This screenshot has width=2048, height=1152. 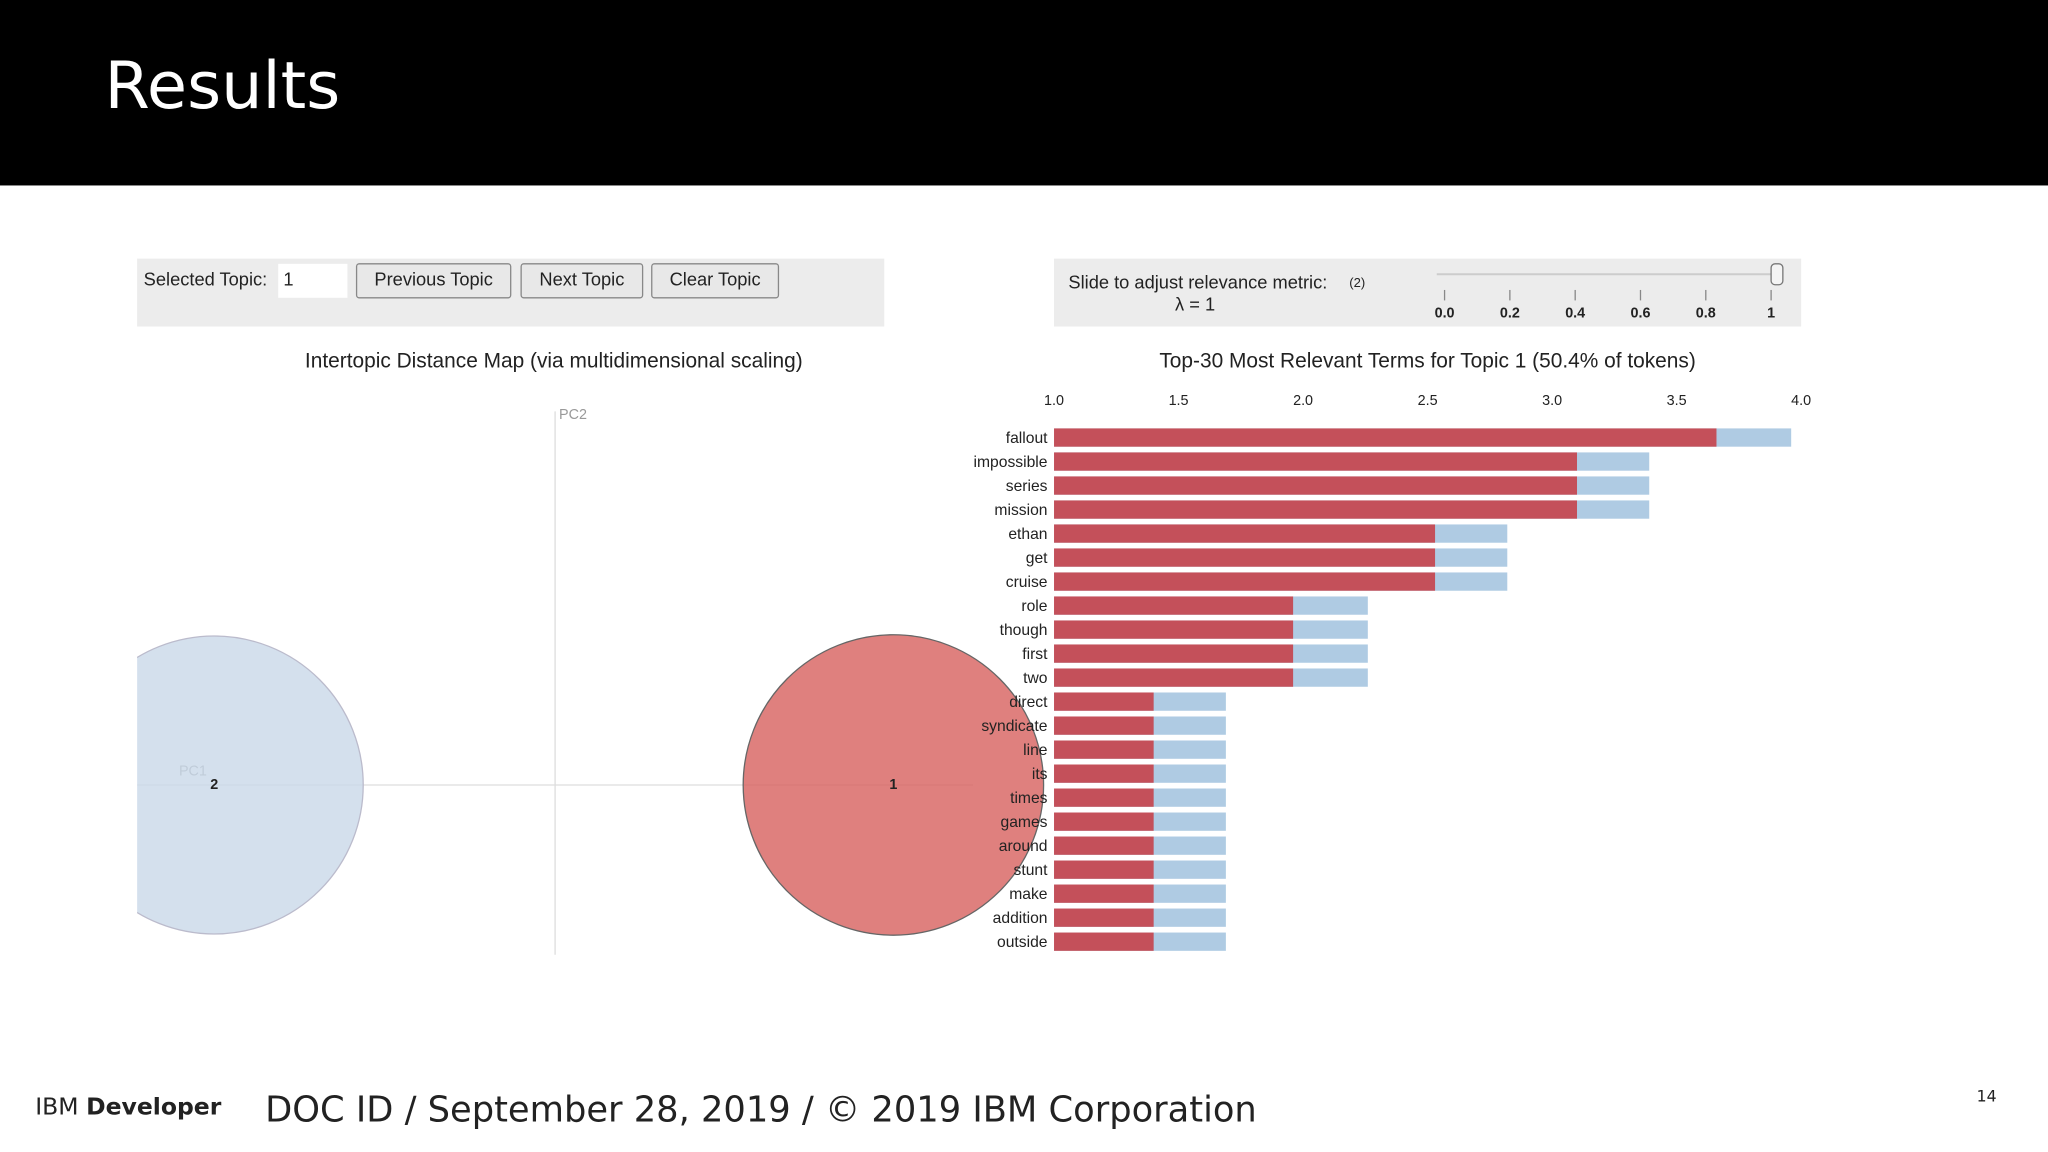 I want to click on x-tick-label: 2.0, so click(x=1303, y=401).